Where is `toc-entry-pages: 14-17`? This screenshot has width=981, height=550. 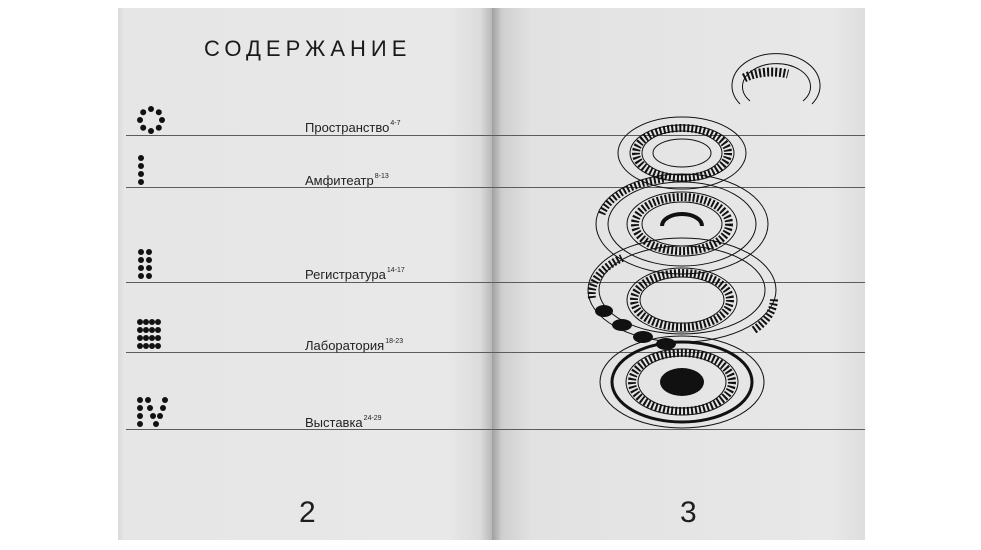 toc-entry-pages: 14-17 is located at coordinates (395, 270).